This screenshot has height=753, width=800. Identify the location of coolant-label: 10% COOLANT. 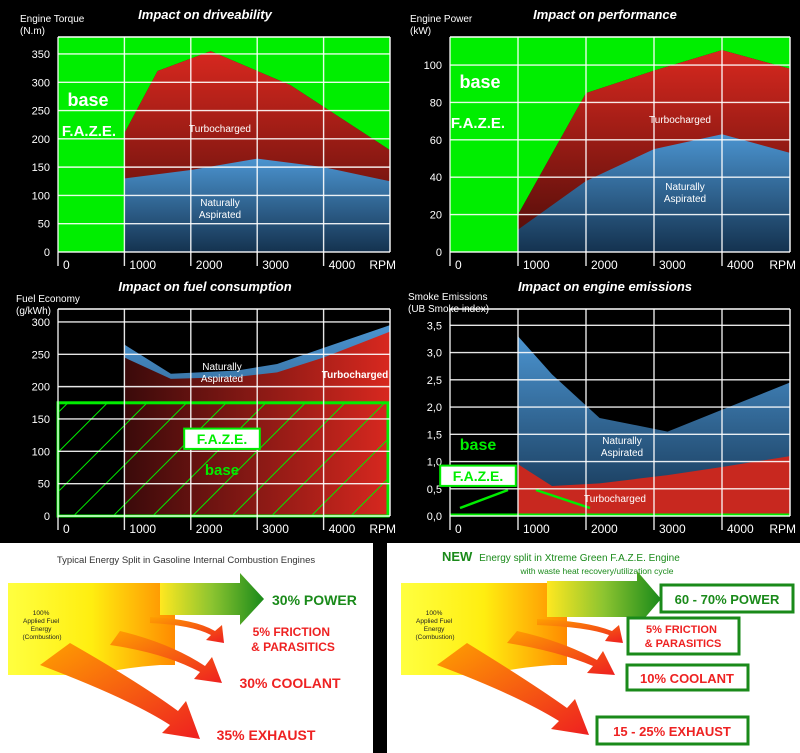
(687, 678).